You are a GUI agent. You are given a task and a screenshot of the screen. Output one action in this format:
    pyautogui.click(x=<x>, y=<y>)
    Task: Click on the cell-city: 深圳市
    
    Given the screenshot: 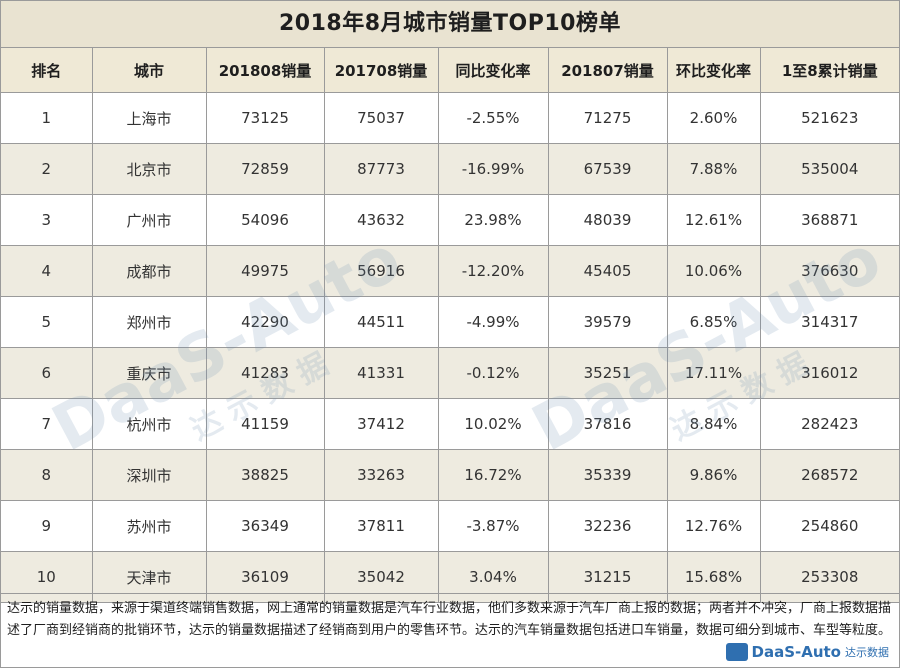 What is the action you would take?
    pyautogui.click(x=149, y=475)
    